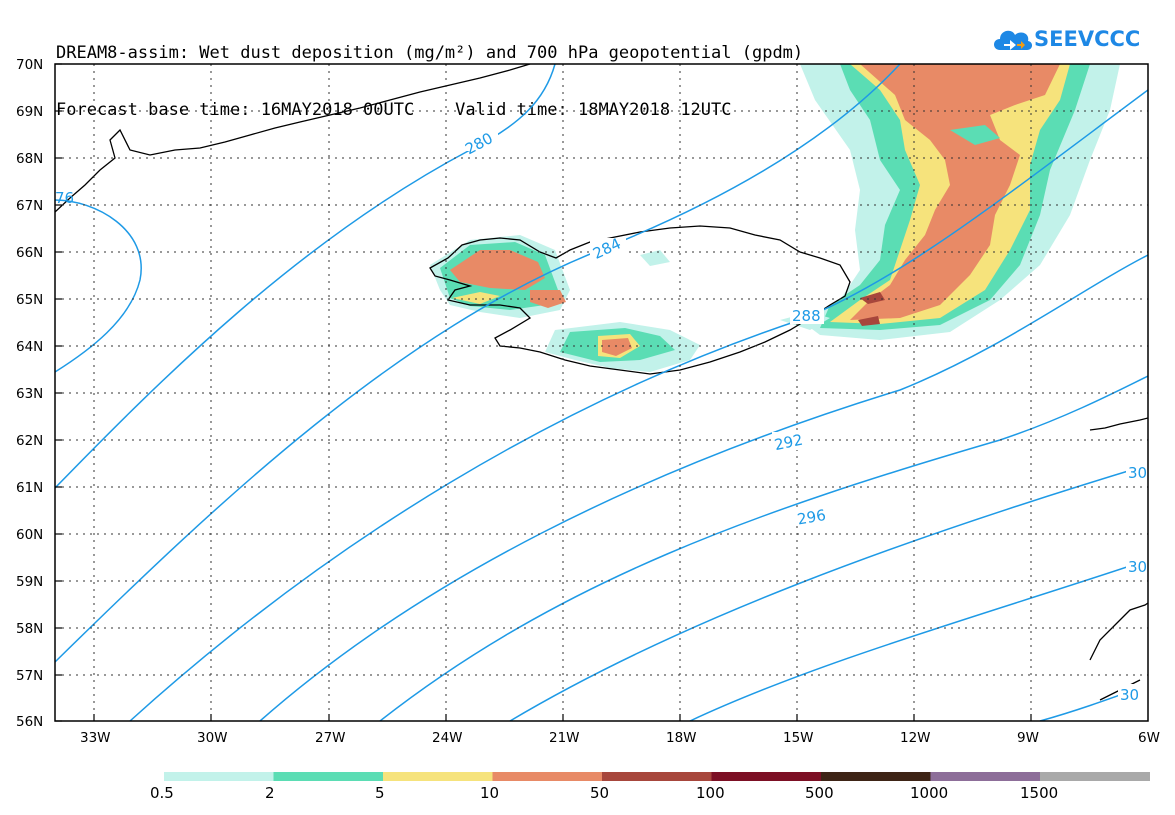 The height and width of the screenshot is (815, 1175). What do you see at coordinates (929, 793) in the screenshot?
I see `legend-label: 1000` at bounding box center [929, 793].